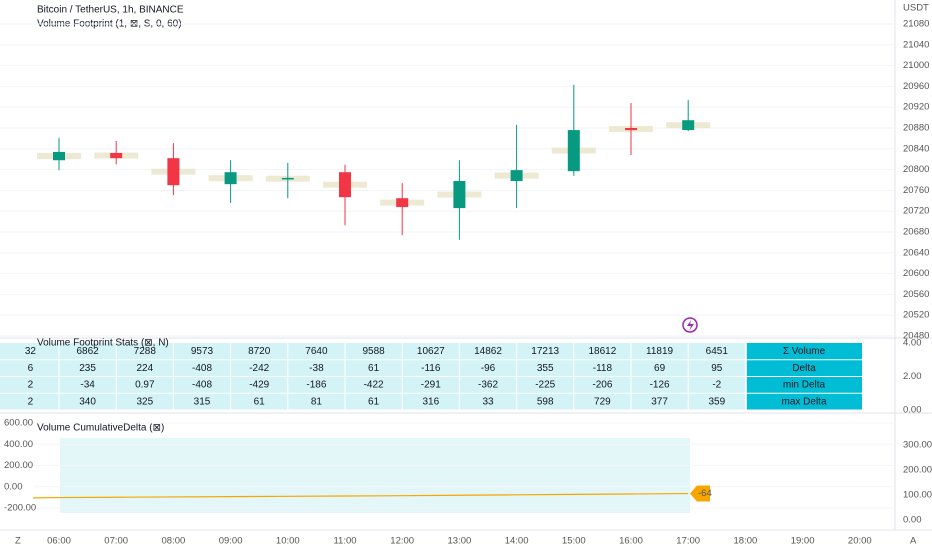 The width and height of the screenshot is (932, 550). I want to click on x-tick-label: 17:00, so click(688, 541).